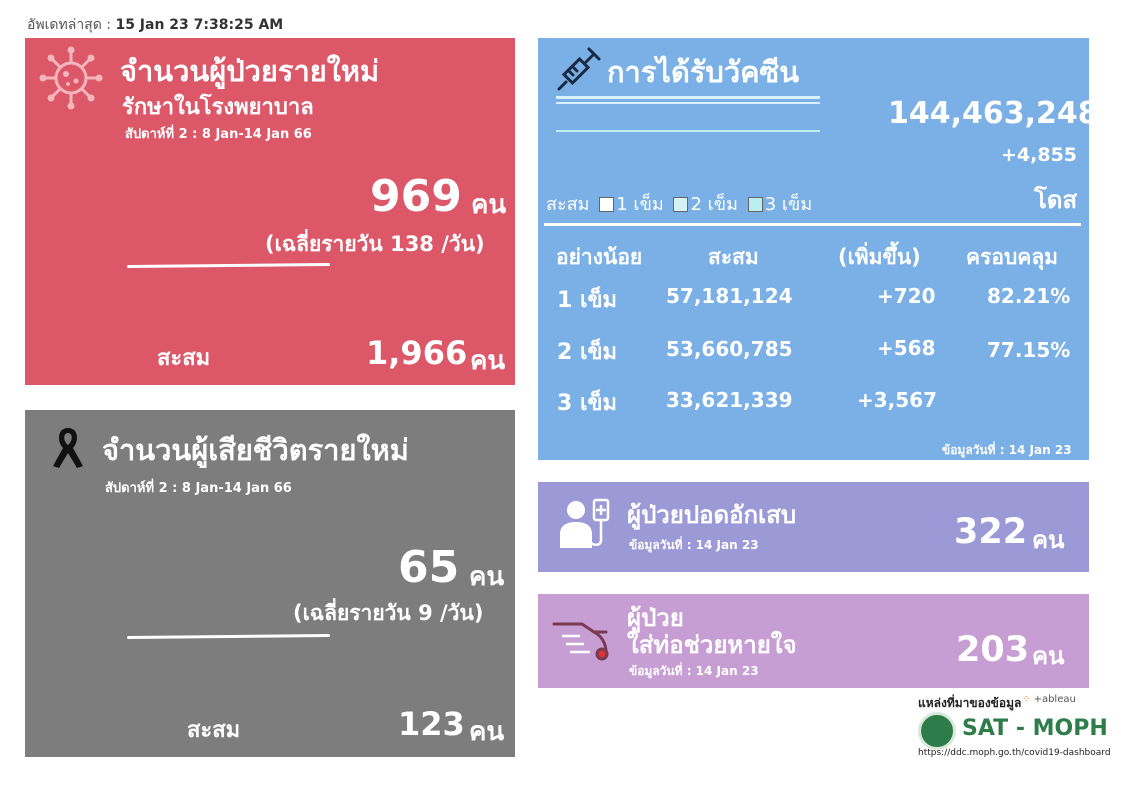 The image size is (1121, 800). What do you see at coordinates (906, 296) in the screenshot?
I see `vaccine-row1-increase: +720` at bounding box center [906, 296].